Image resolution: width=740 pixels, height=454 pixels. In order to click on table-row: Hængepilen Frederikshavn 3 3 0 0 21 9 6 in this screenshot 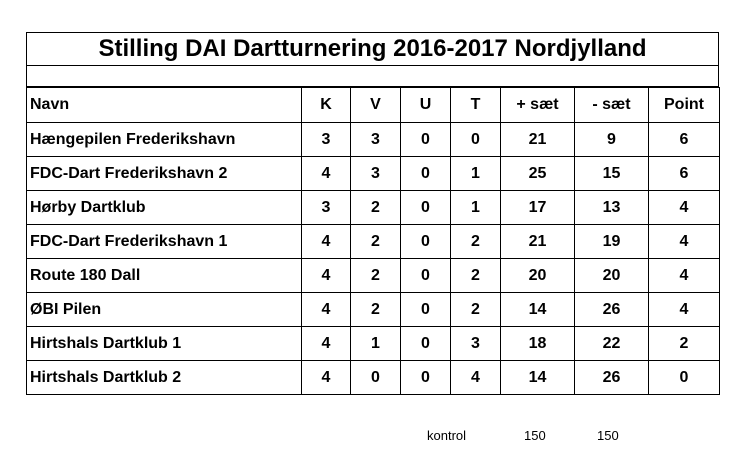, I will do `click(373, 139)`.